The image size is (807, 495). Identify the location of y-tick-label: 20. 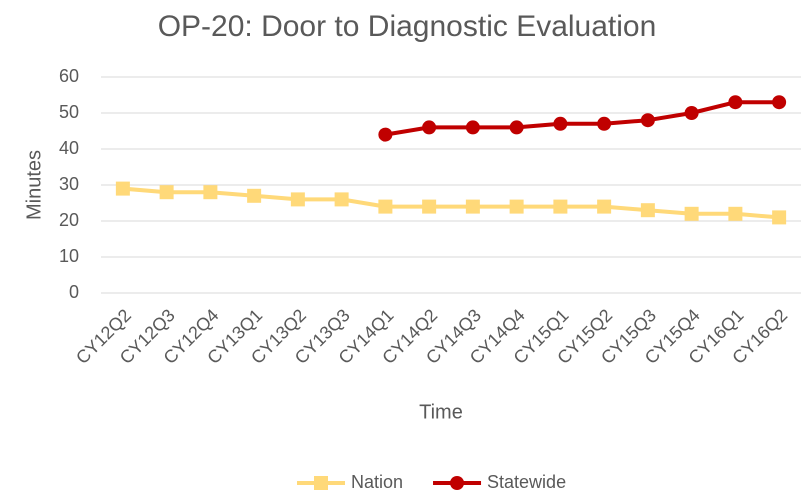
(69, 220).